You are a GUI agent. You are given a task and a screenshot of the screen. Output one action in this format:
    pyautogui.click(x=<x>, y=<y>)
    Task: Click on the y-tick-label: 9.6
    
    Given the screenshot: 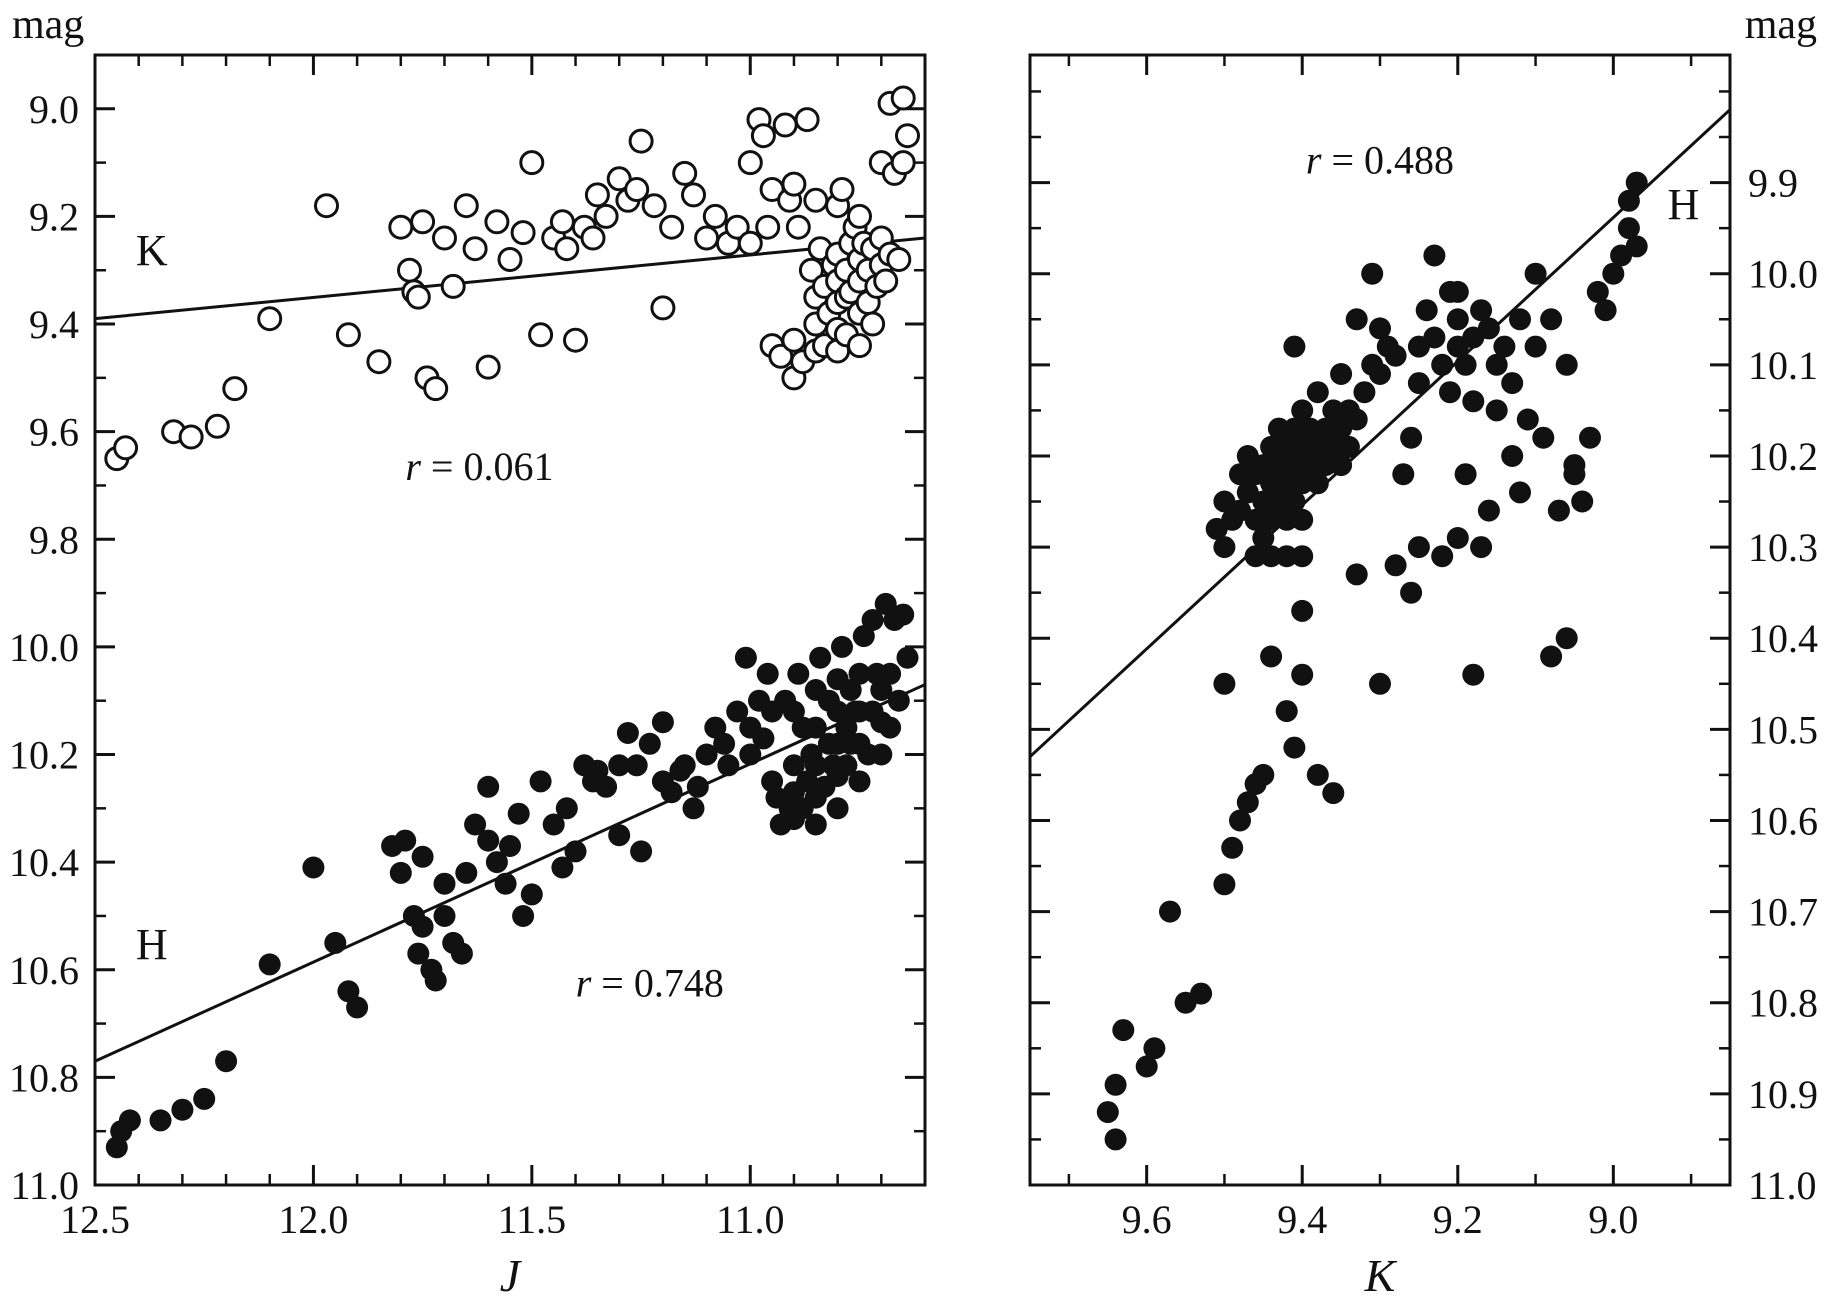 What is the action you would take?
    pyautogui.click(x=54, y=432)
    